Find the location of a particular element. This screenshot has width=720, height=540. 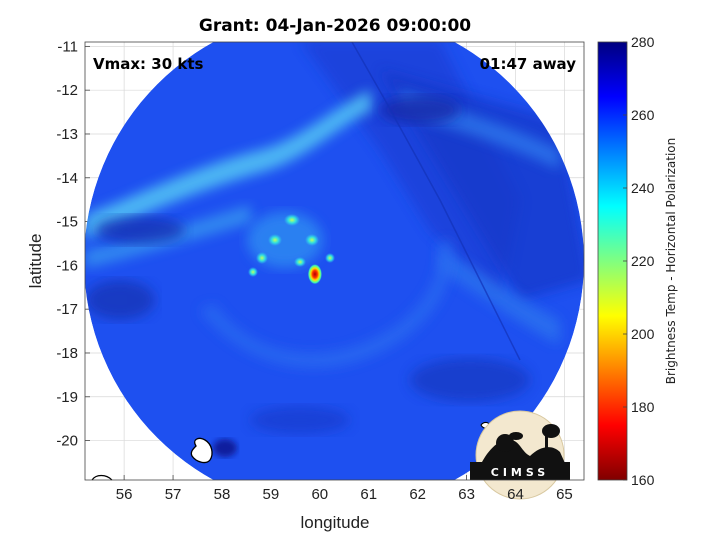

x-tick-labels: 56 57 58 59 60 61 62 63 64 65 is located at coordinates (344, 494).